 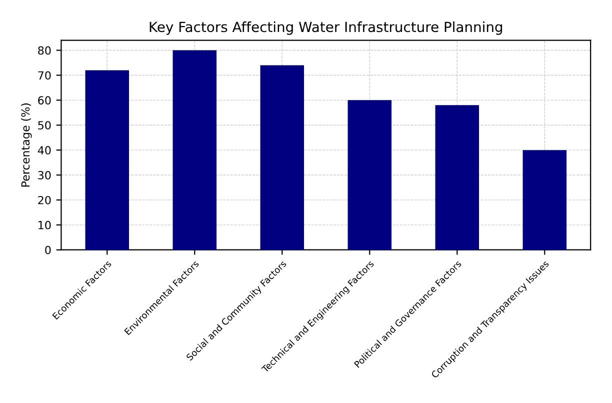 What do you see at coordinates (48, 250) in the screenshot?
I see `y-tick-label: 0` at bounding box center [48, 250].